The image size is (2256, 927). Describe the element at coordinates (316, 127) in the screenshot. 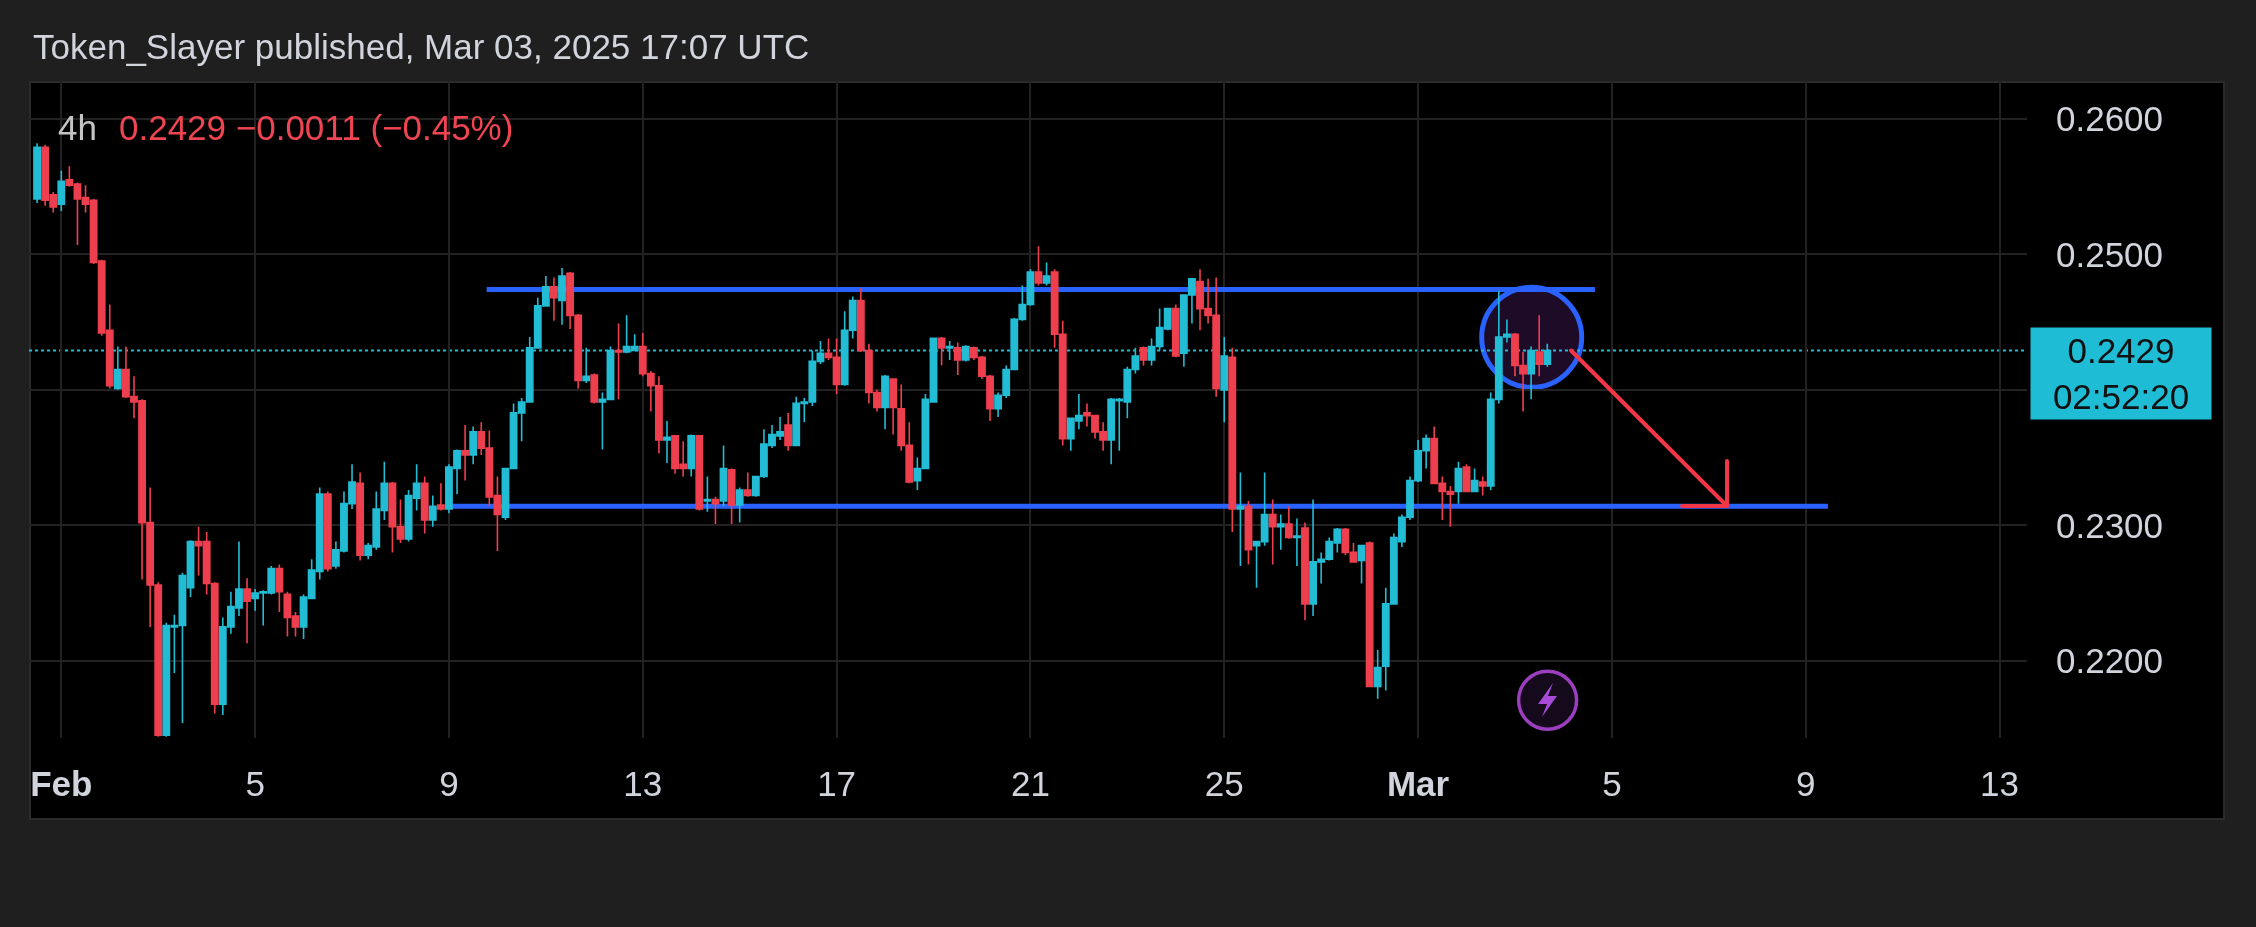

I see `text: 0.2429 −0.0011 (−0.45%)` at that location.